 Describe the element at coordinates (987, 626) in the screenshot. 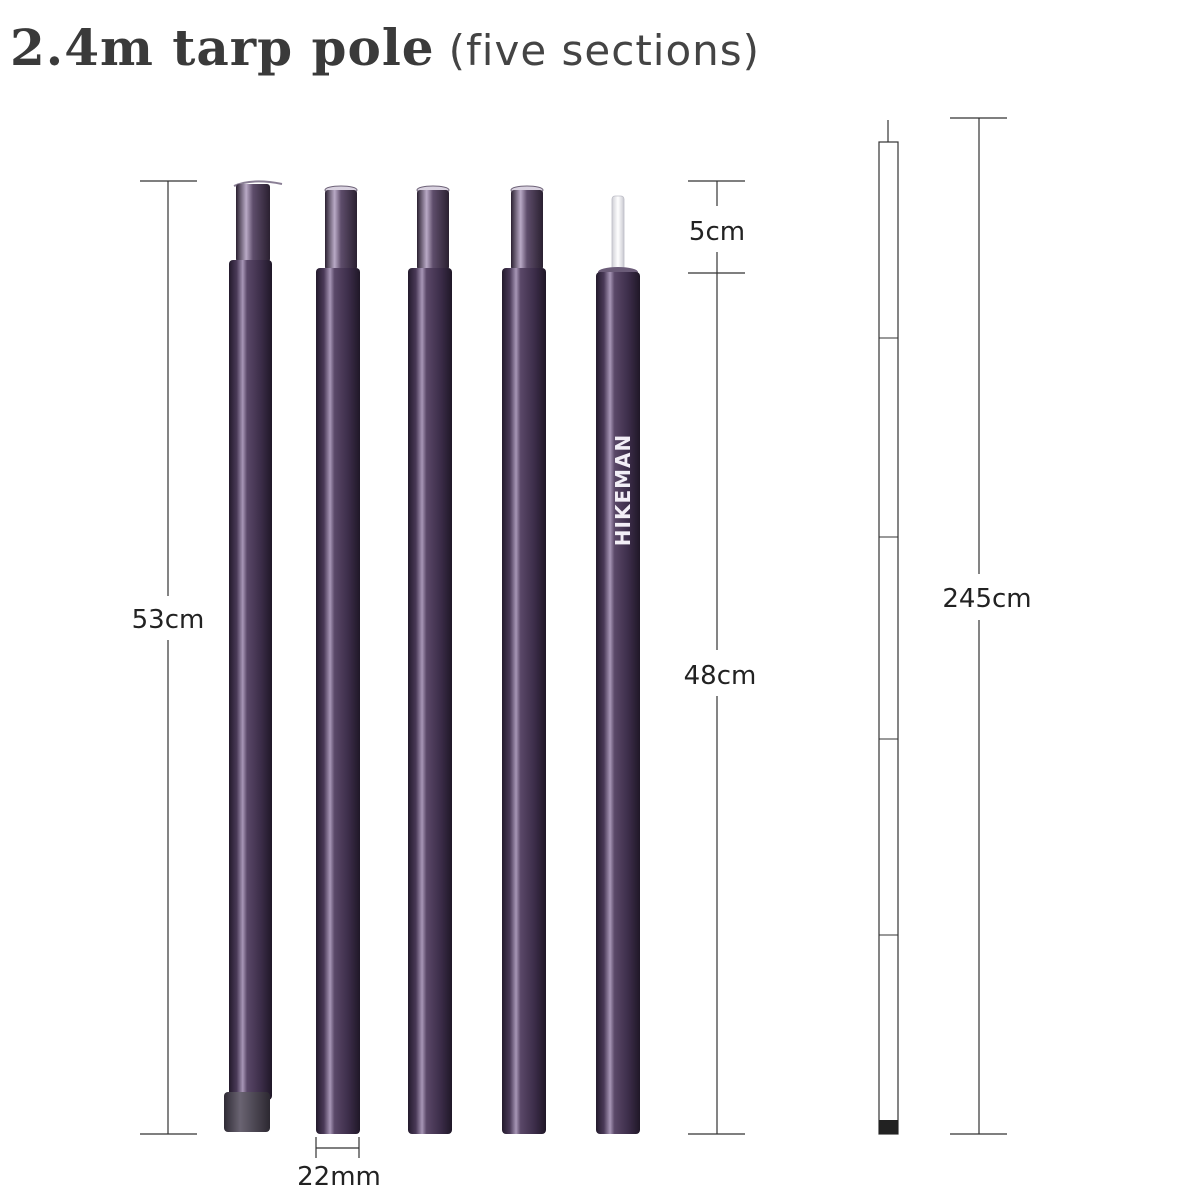

I see `dimension-245cm: 245cm` at that location.